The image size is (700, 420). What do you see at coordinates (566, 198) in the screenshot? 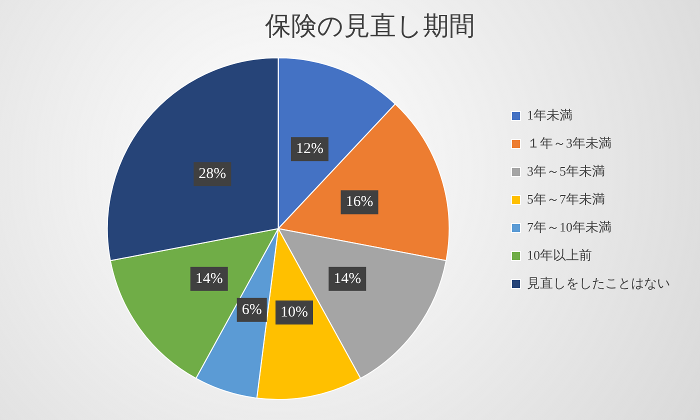
I see `legend-label: 5年～7年未満` at bounding box center [566, 198].